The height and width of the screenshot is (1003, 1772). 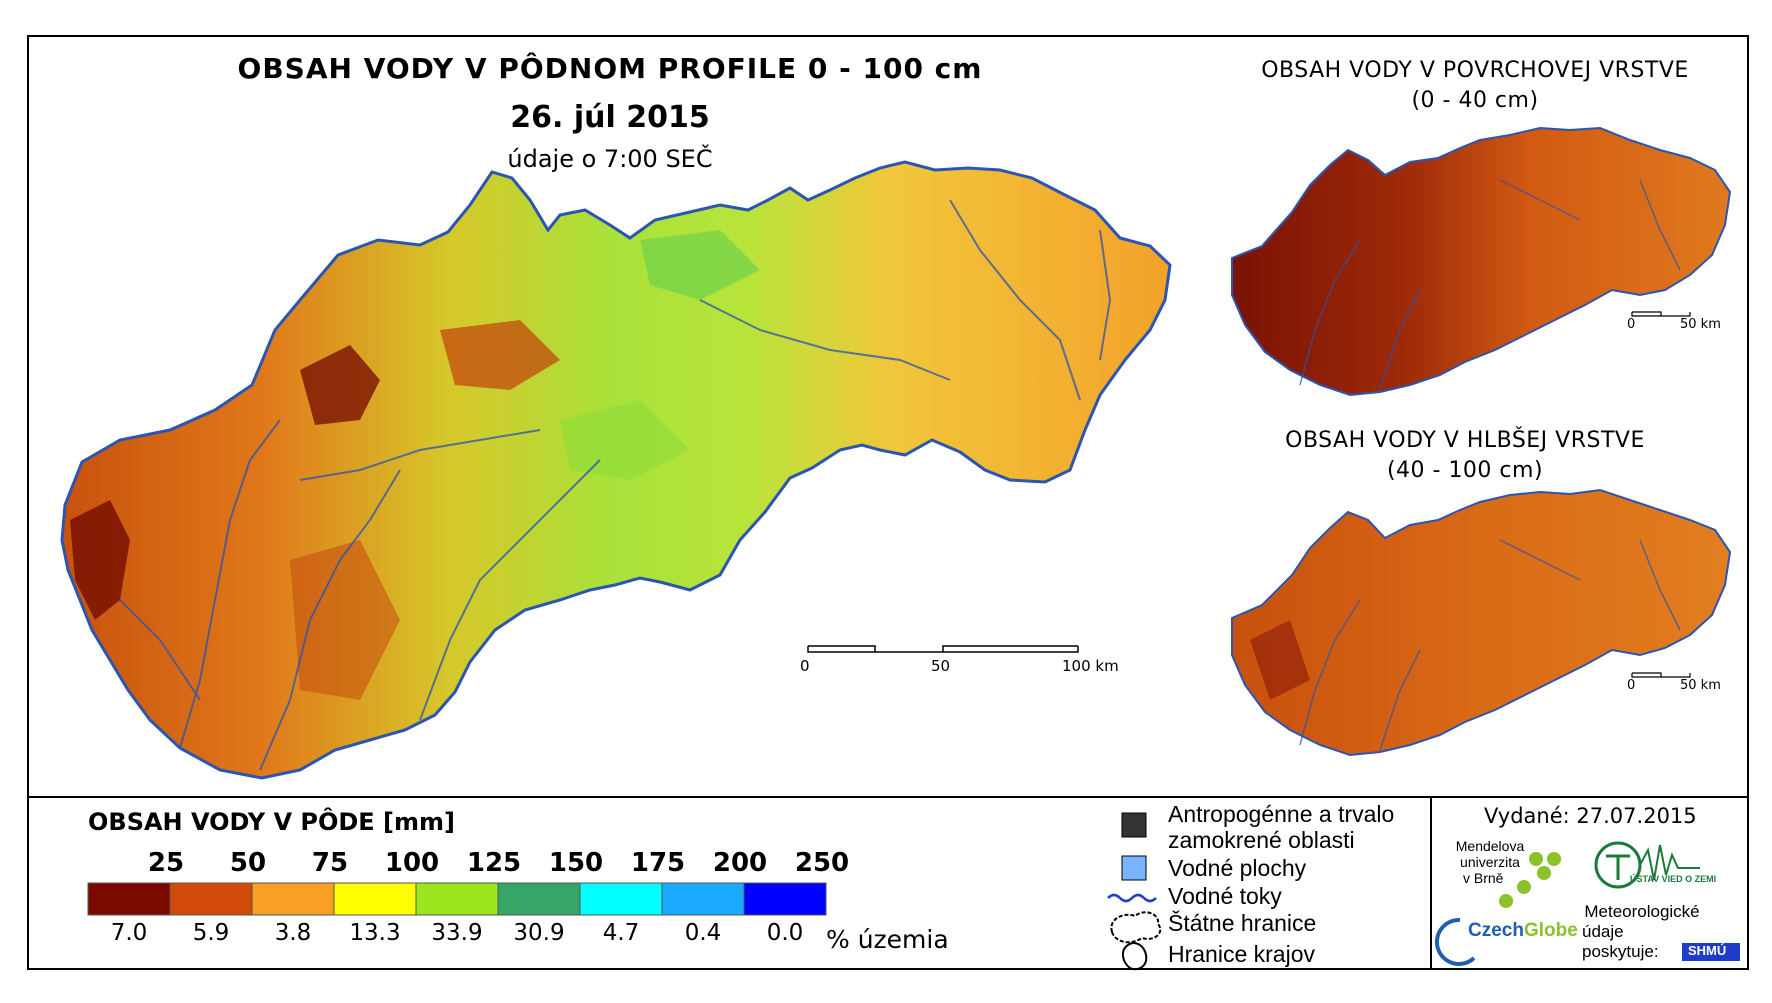 I want to click on main-scale-bar, so click(x=943, y=649).